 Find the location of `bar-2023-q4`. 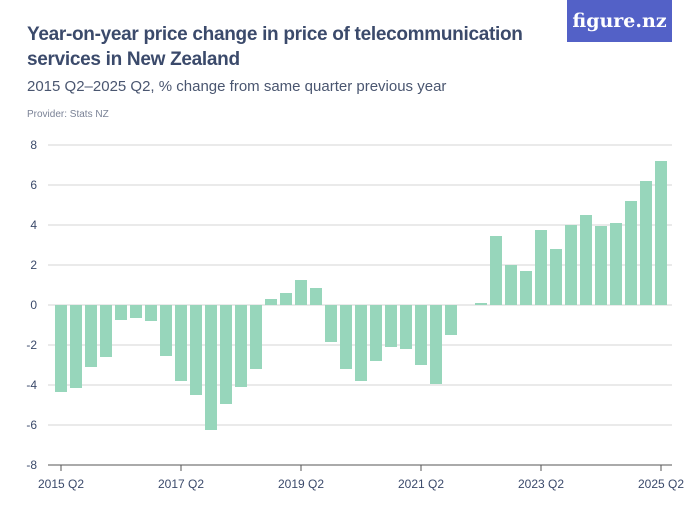

bar-2023-q4 is located at coordinates (571, 265).